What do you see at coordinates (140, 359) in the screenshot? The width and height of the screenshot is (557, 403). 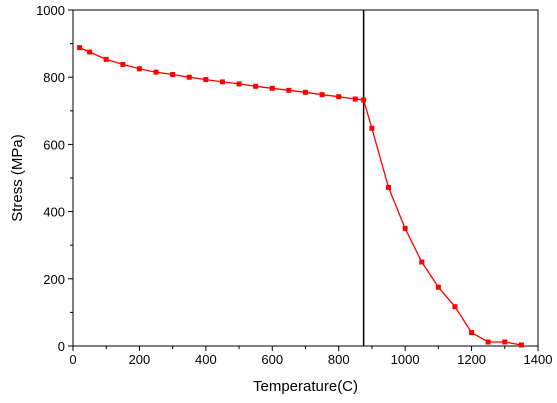 I see `x-tick-label: 200` at bounding box center [140, 359].